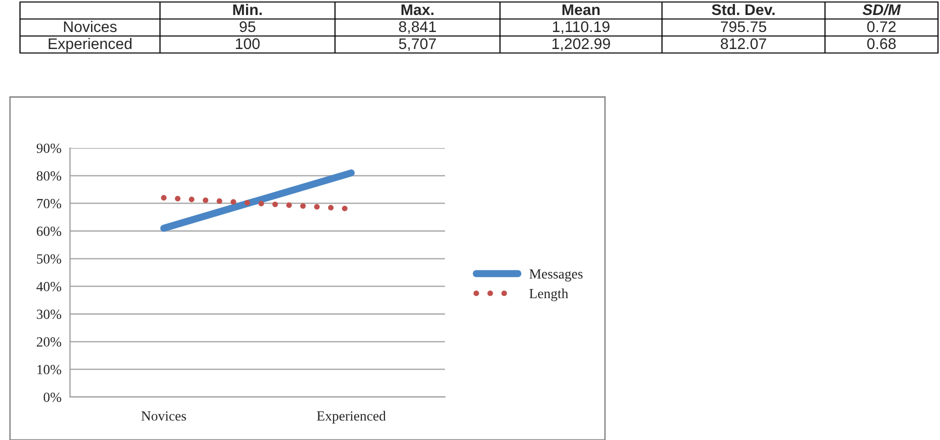 This screenshot has height=440, width=940. What do you see at coordinates (881, 26) in the screenshot?
I see `text: 0.72` at bounding box center [881, 26].